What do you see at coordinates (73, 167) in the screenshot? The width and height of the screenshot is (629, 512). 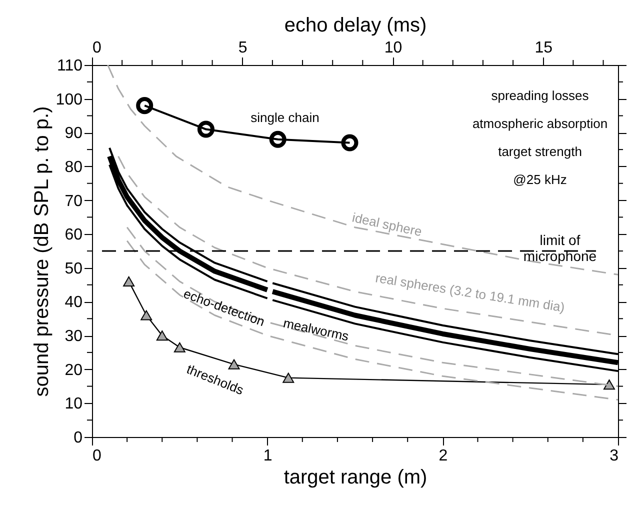 I see `y-tick-label: 80` at bounding box center [73, 167].